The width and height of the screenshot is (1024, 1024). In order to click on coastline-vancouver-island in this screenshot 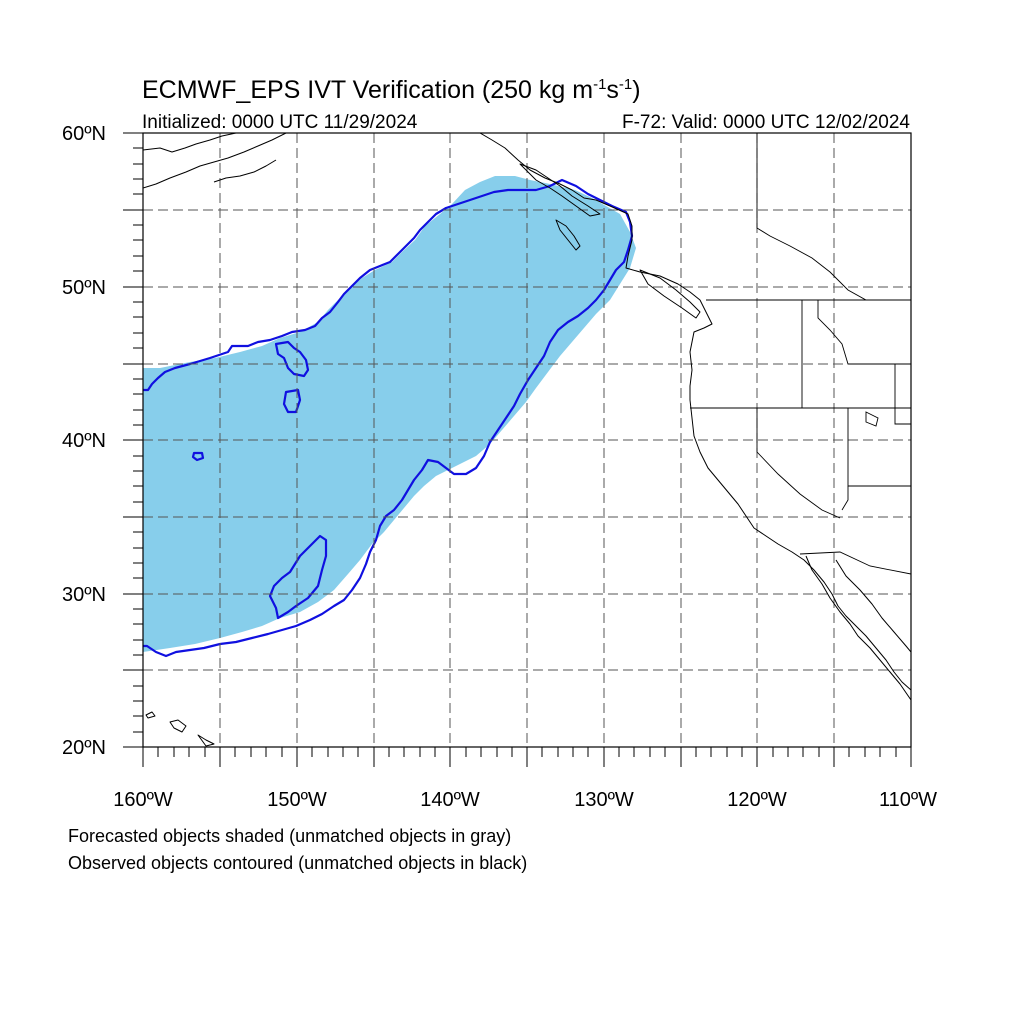, I will do `click(670, 294)`.